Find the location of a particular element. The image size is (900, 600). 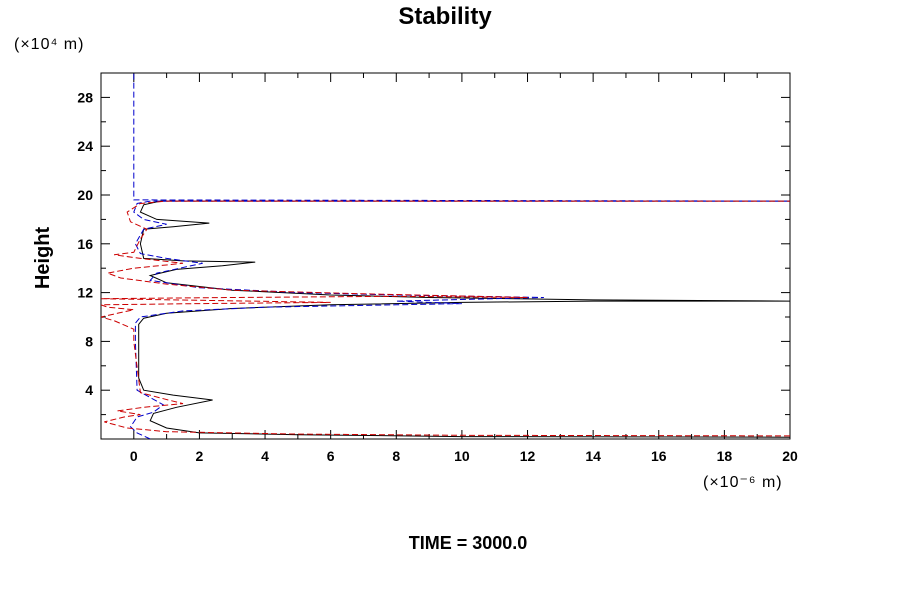

x-tick-label: 0 is located at coordinates (134, 456).